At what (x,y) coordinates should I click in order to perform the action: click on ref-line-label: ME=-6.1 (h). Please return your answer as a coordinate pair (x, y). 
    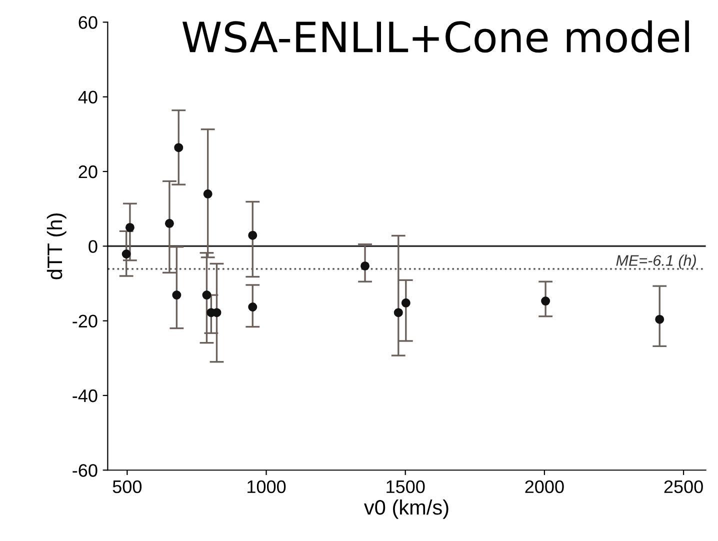
    Looking at the image, I should click on (656, 261).